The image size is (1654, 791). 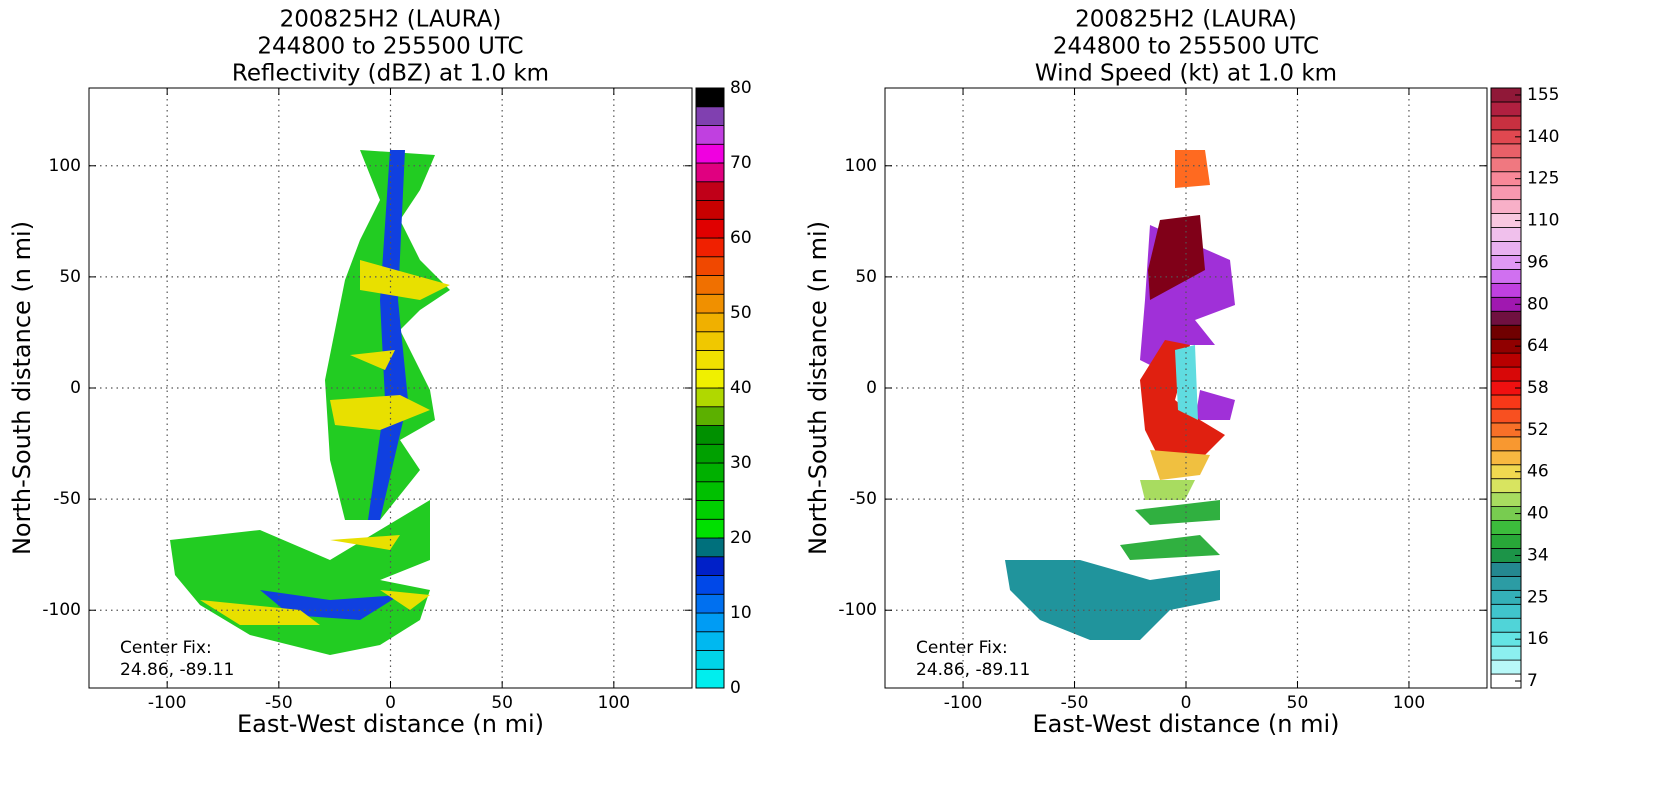 I want to click on colorbar-tick-label: 34, so click(x=1538, y=555).